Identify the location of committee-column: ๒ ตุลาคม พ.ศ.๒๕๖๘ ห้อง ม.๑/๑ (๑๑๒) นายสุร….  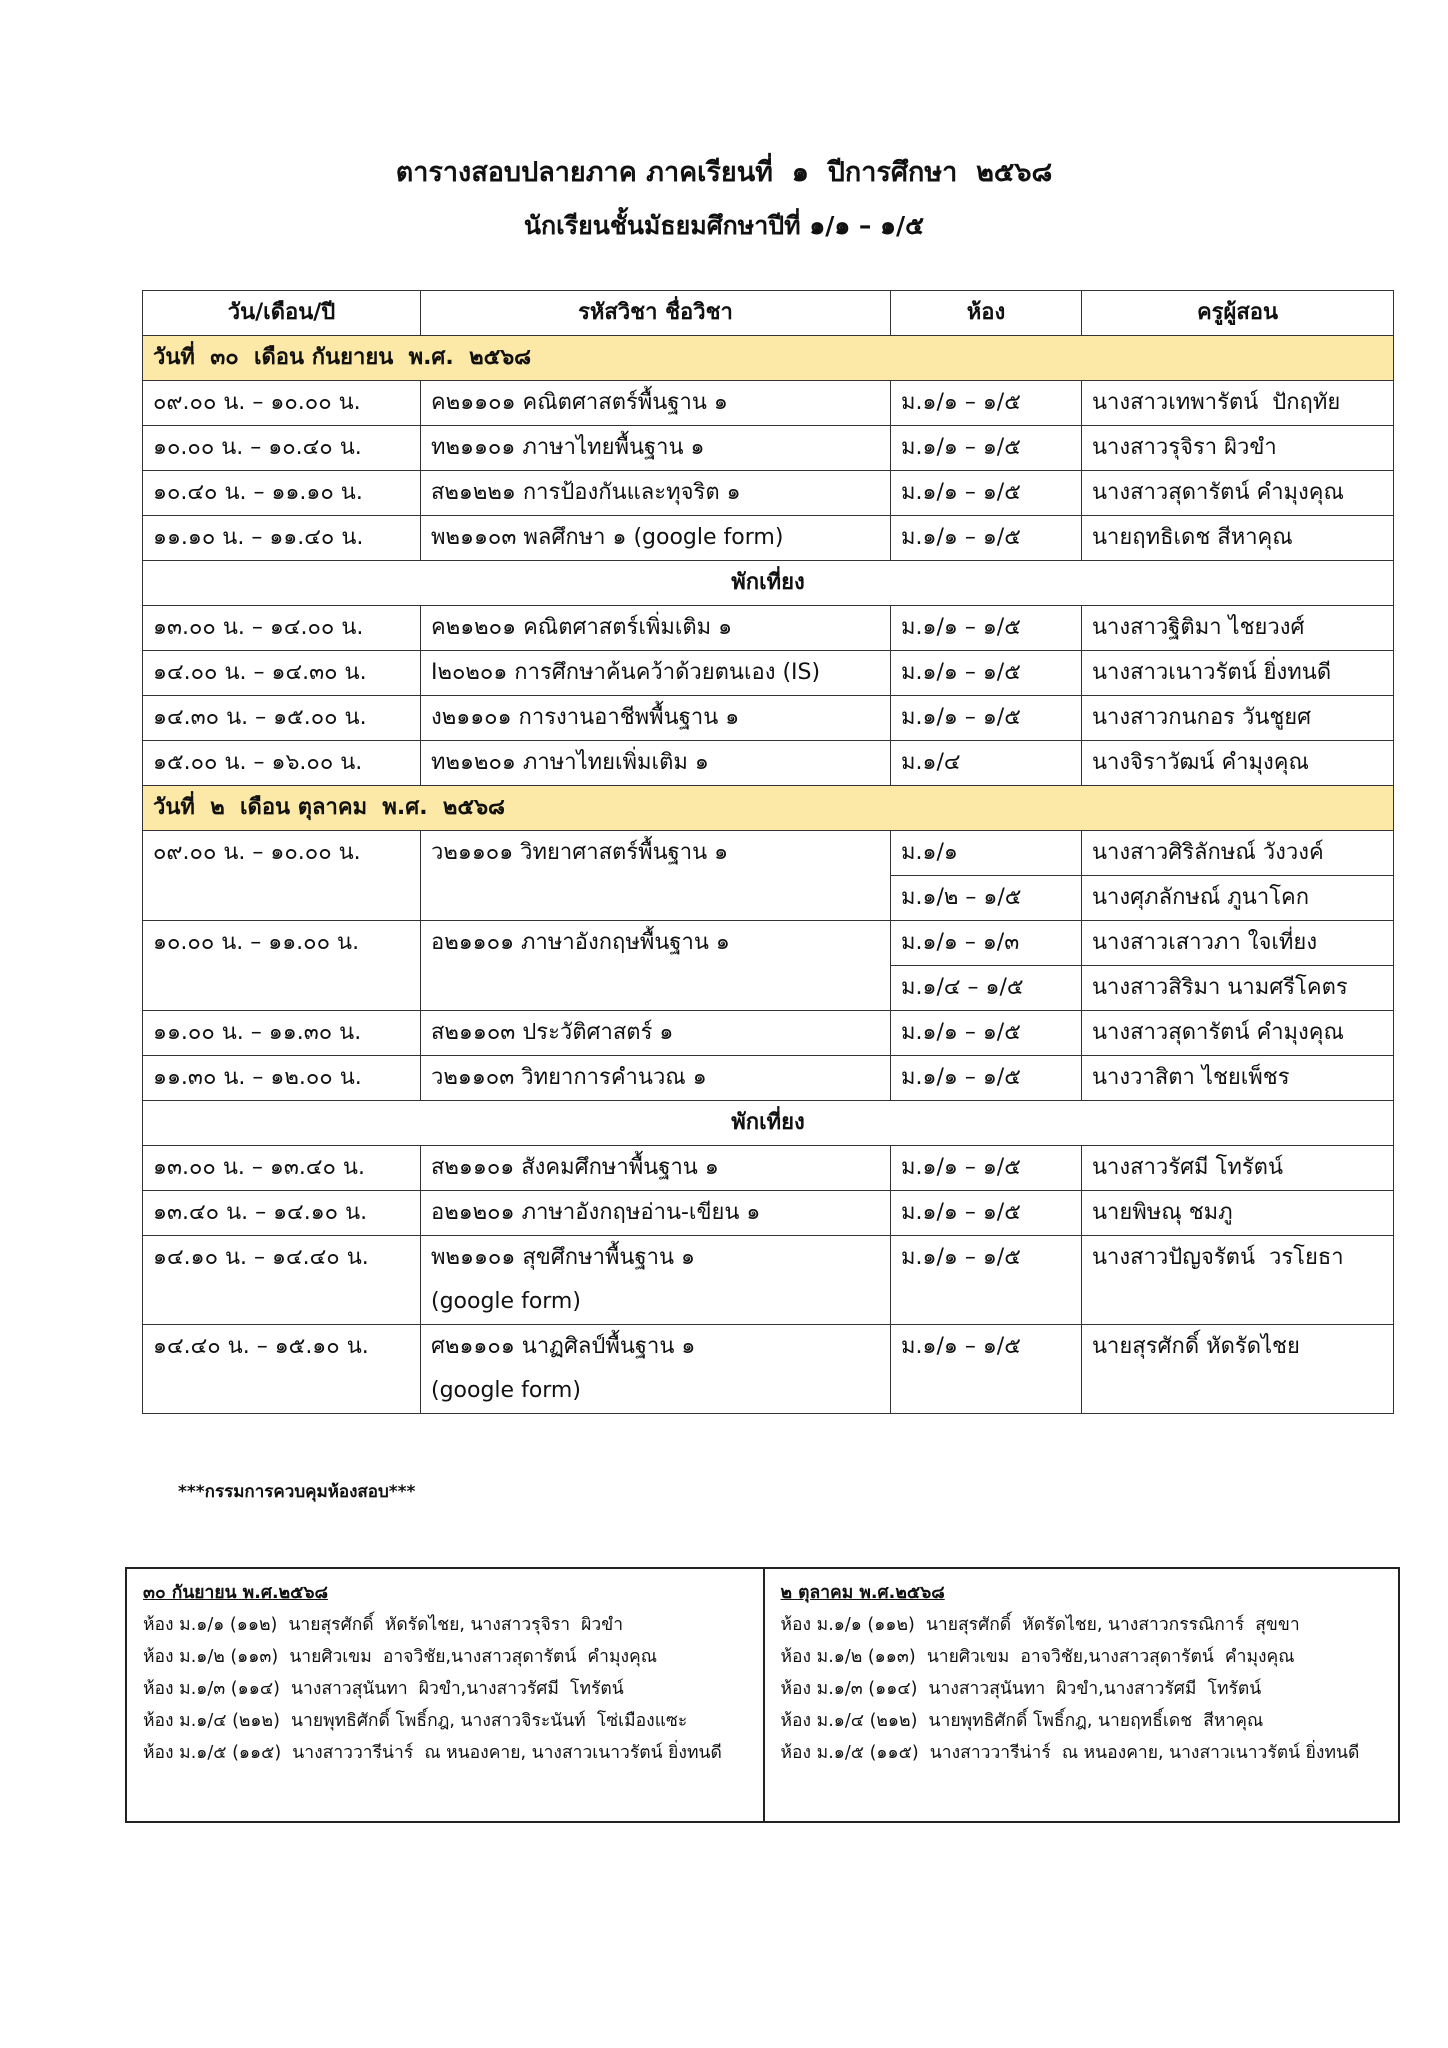
(1080, 1695).